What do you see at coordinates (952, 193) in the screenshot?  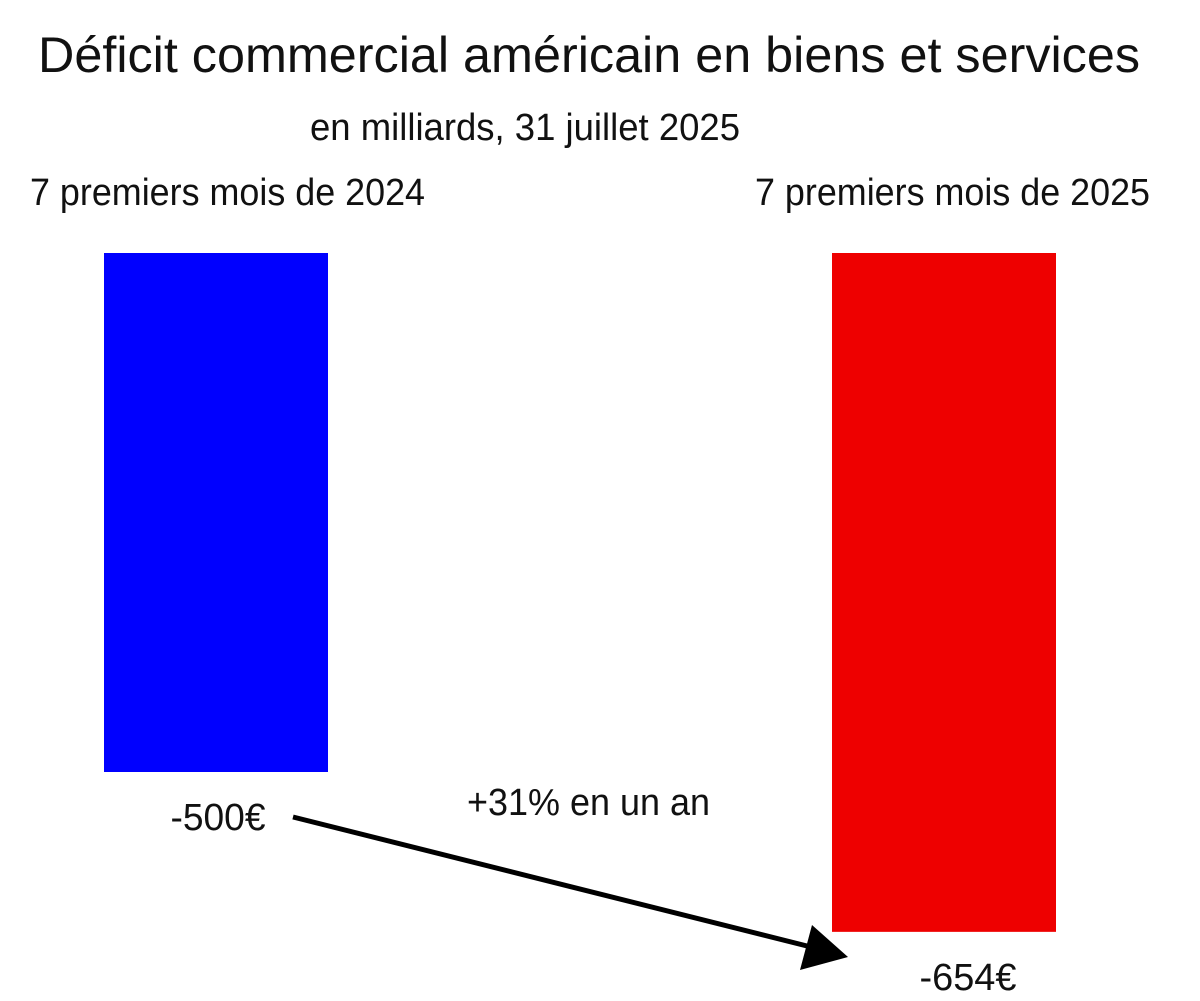 I see `category-label-1: 7 premiers mois de 2025` at bounding box center [952, 193].